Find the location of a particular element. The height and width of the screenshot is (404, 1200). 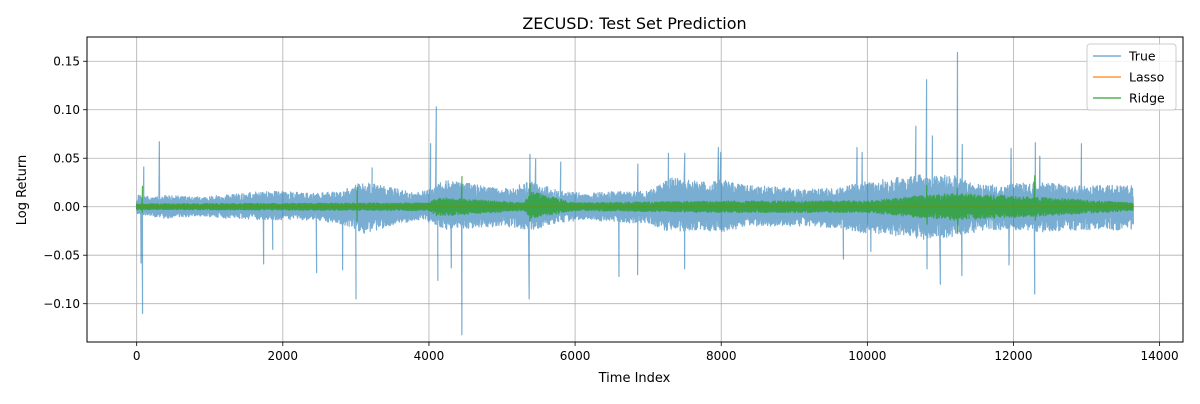

series-ridge-line is located at coordinates (634, 204).